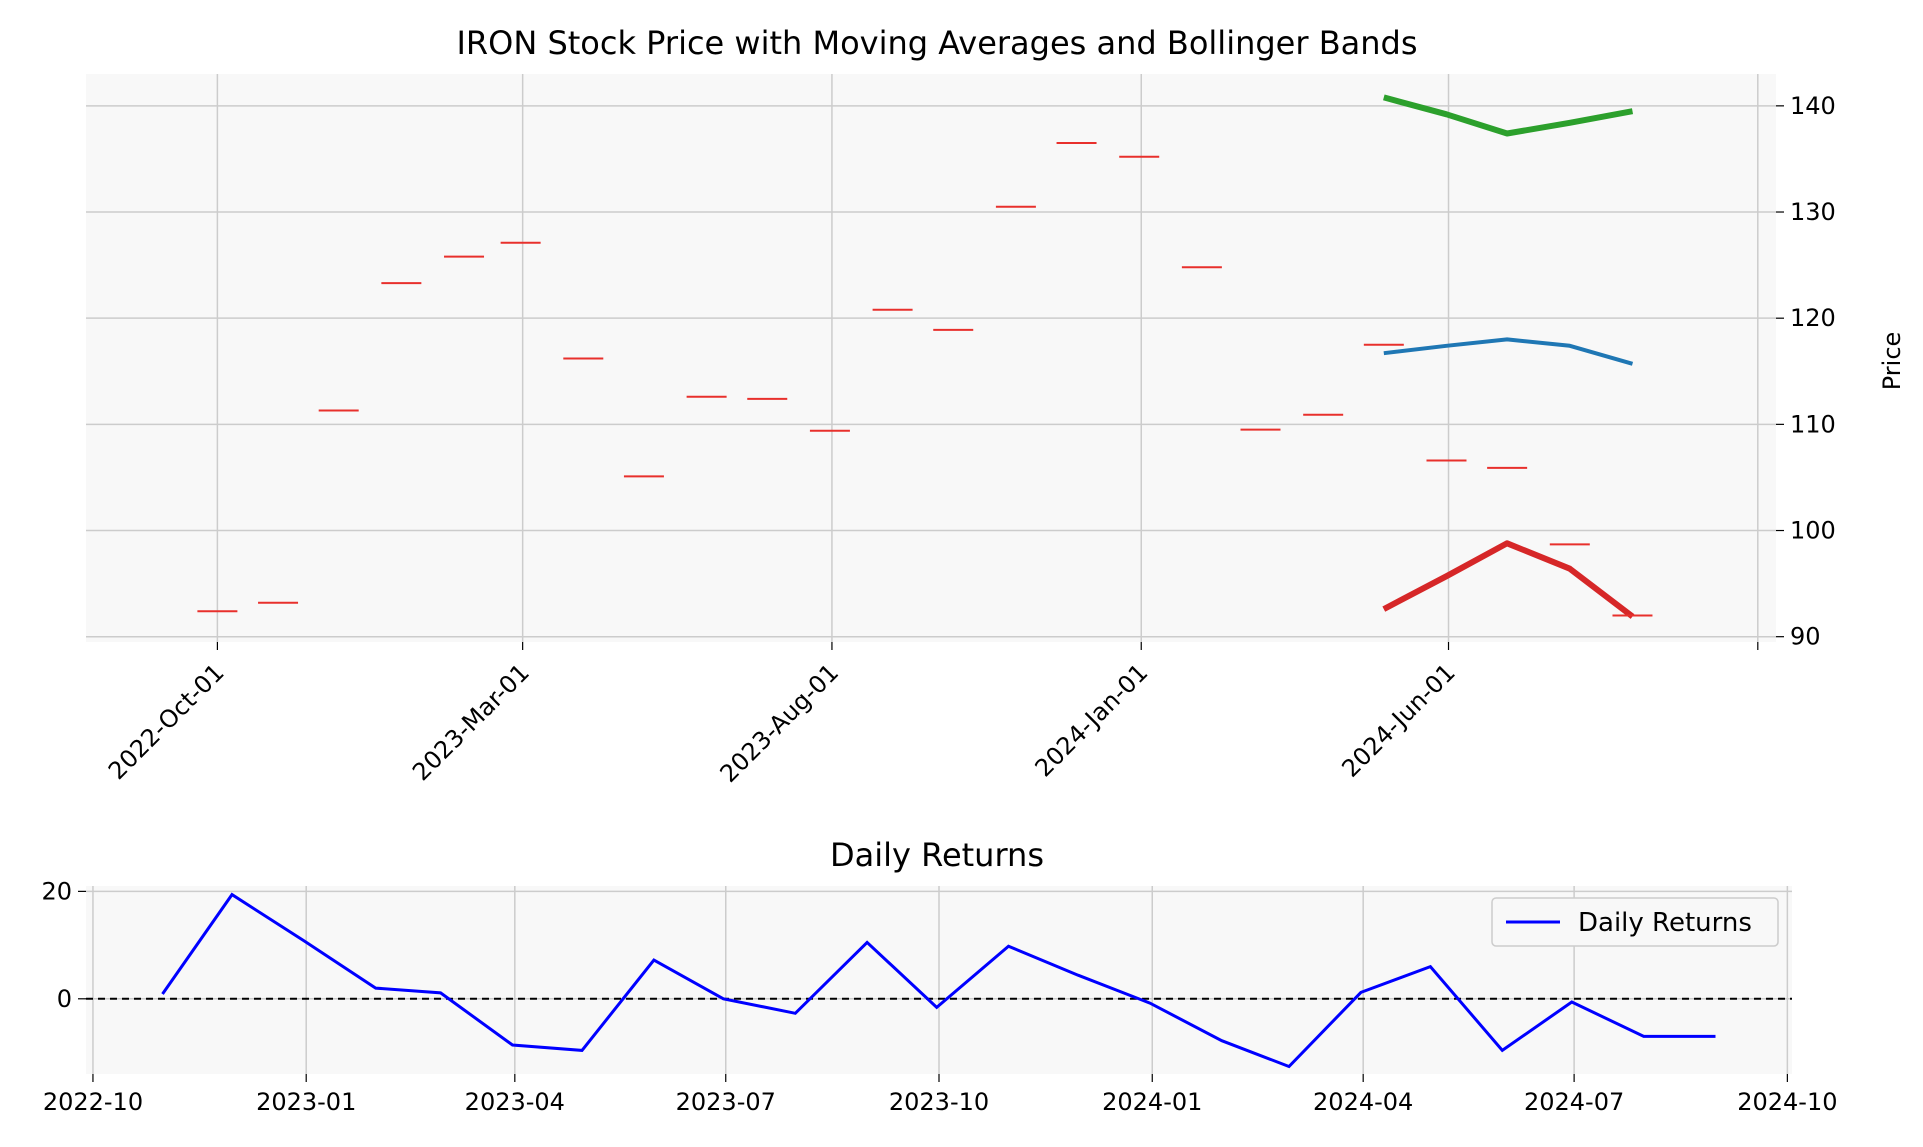 Image resolution: width=1923 pixels, height=1147 pixels. What do you see at coordinates (1092, 720) in the screenshot?
I see `price-x-tick-label: 2024-Jan-01` at bounding box center [1092, 720].